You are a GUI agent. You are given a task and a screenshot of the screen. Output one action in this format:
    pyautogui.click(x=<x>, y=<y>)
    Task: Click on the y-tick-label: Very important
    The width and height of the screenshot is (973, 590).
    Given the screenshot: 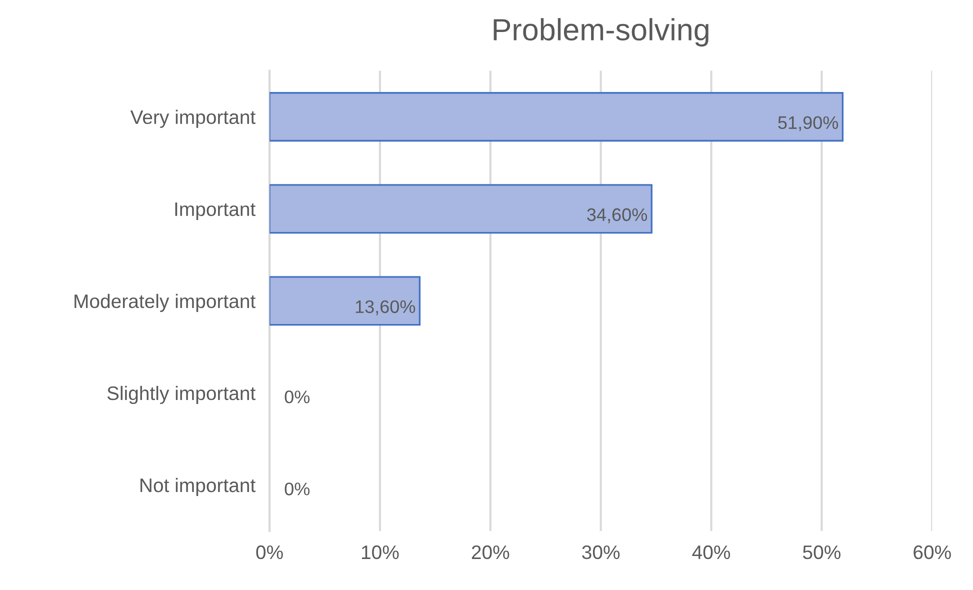 What is the action you would take?
    pyautogui.click(x=193, y=119)
    